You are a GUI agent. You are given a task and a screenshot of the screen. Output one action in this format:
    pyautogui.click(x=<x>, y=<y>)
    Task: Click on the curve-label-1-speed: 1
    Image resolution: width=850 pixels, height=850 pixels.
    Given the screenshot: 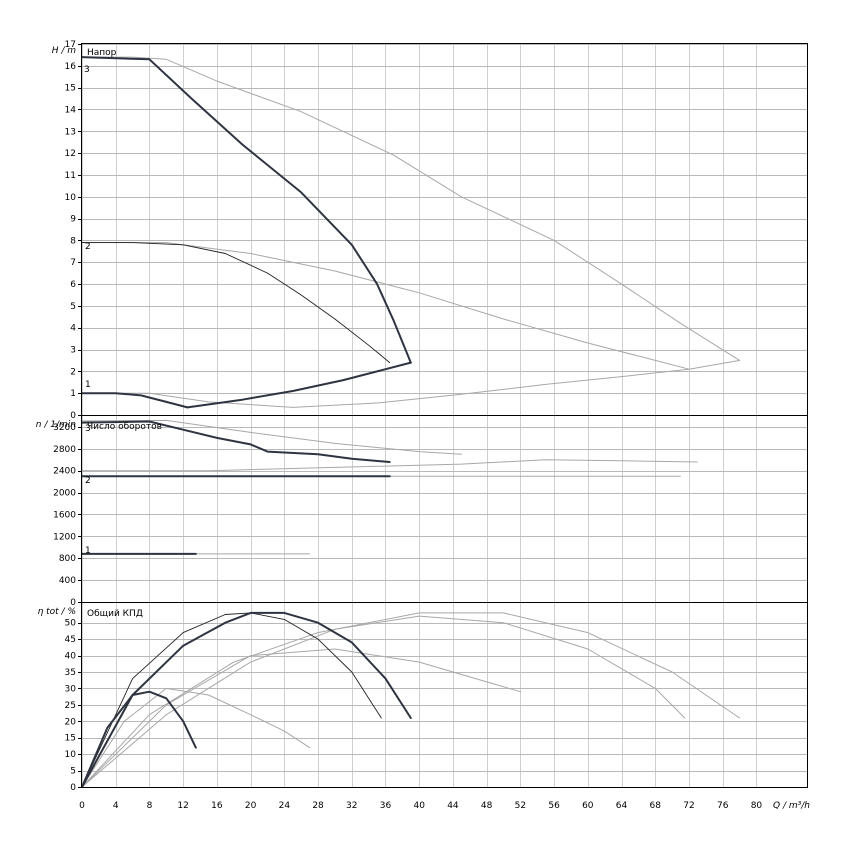 What is the action you would take?
    pyautogui.click(x=88, y=551)
    